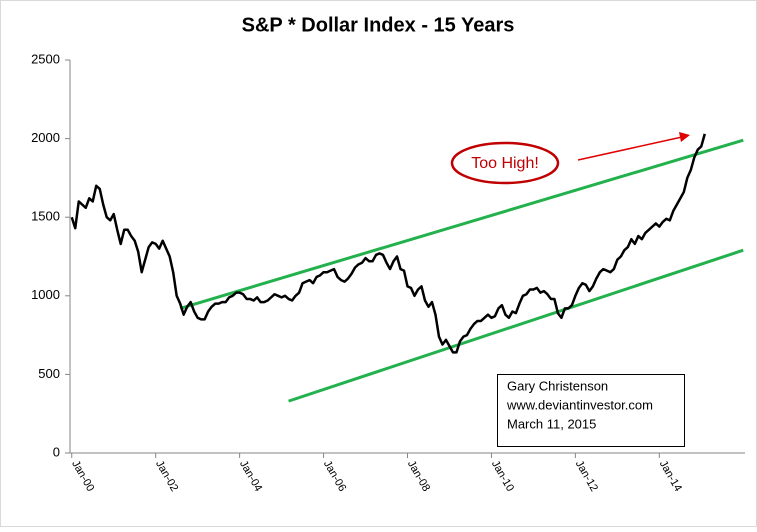  Describe the element at coordinates (45, 58) in the screenshot. I see `y-tick-label: 2500` at that location.